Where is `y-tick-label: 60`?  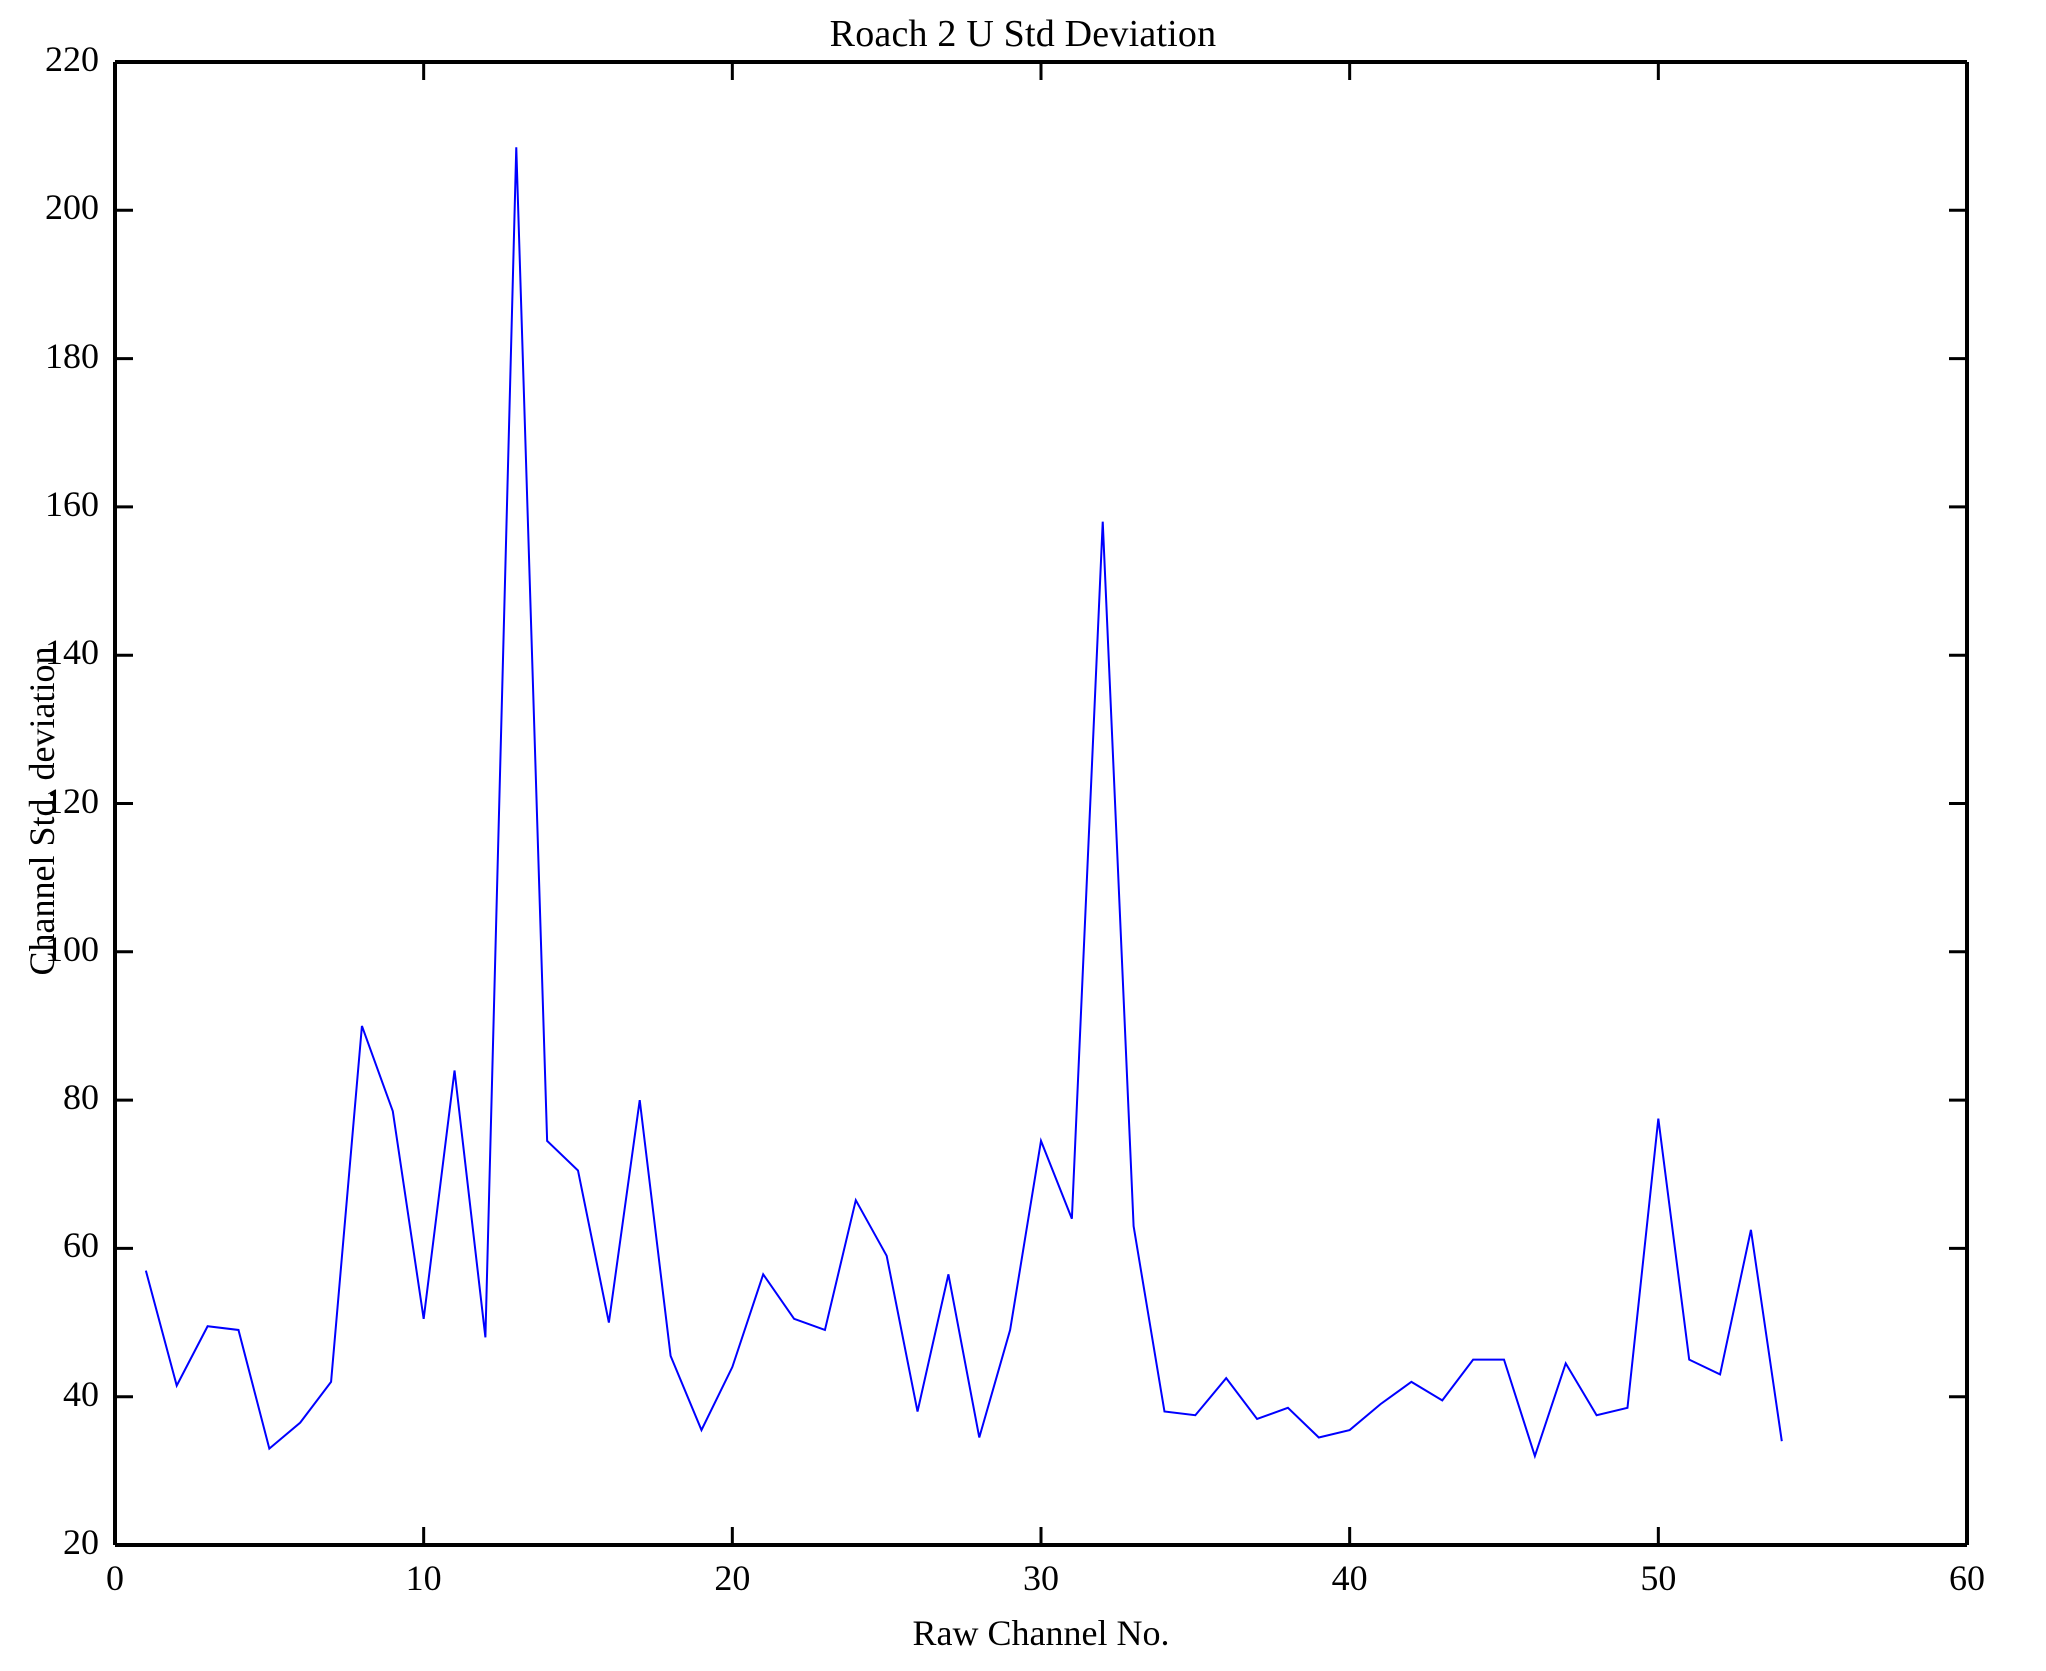
y-tick-label: 60 is located at coordinates (81, 1245).